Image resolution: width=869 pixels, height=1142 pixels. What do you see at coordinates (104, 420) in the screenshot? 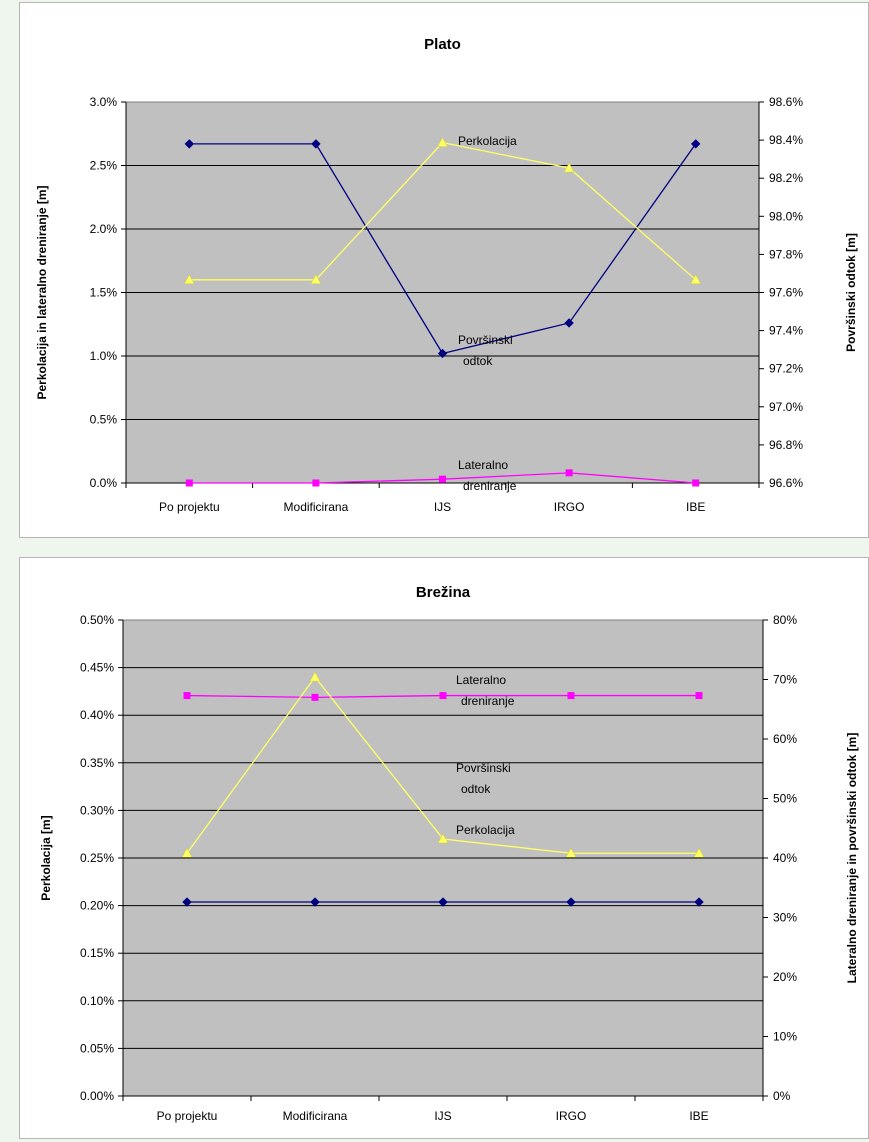
I see `left-tick-label: 0.5%` at bounding box center [104, 420].